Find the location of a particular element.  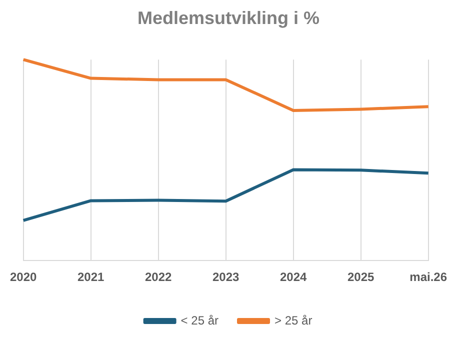

x-tick-label: 2024 is located at coordinates (293, 277).